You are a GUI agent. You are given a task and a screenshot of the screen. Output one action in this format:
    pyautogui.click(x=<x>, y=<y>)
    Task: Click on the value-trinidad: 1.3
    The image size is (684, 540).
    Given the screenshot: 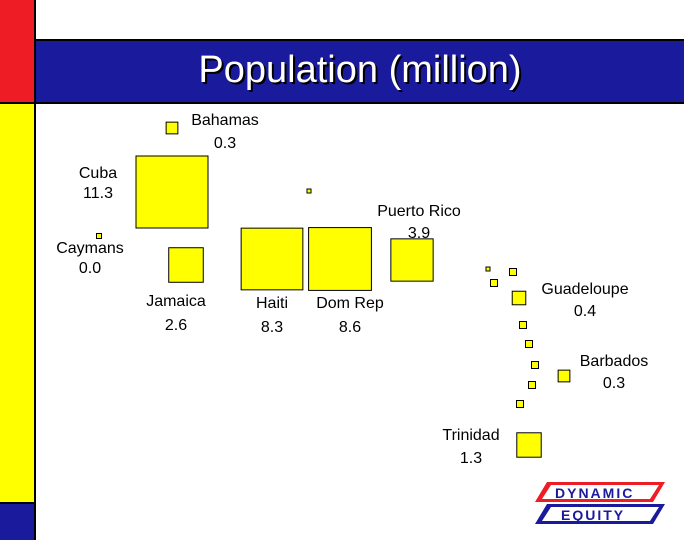 What is the action you would take?
    pyautogui.click(x=471, y=458)
    